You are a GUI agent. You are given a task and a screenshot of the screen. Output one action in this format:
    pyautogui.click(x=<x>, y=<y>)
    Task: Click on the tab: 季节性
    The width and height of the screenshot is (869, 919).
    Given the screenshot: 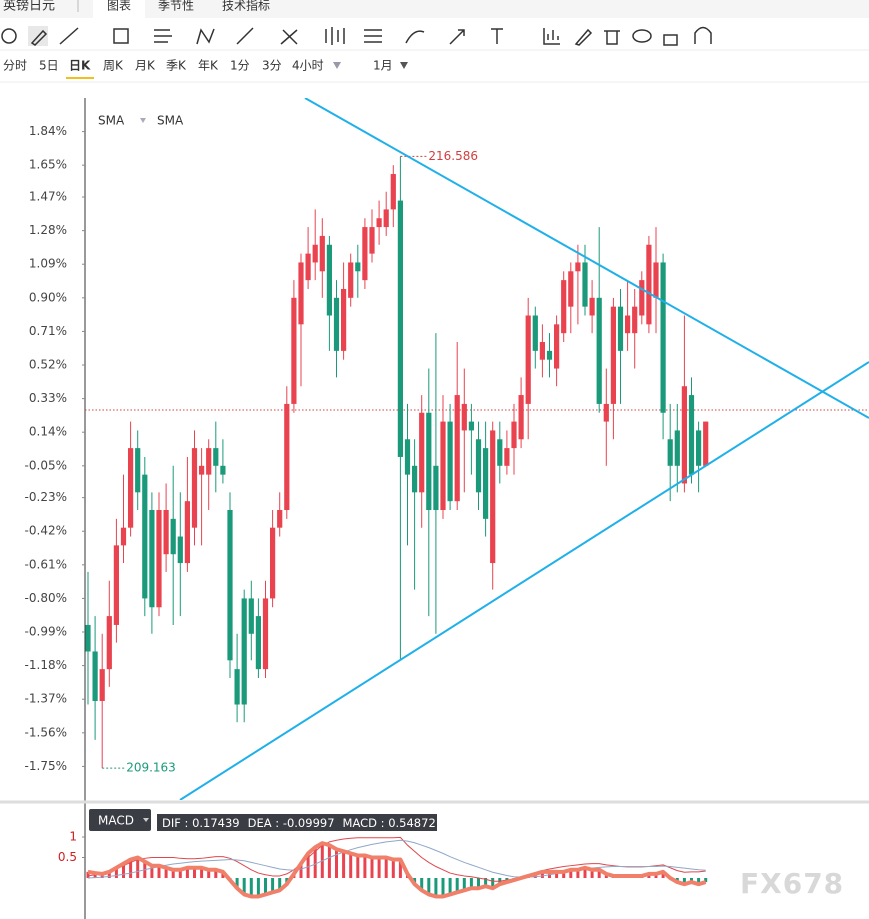 What is the action you would take?
    pyautogui.click(x=176, y=6)
    